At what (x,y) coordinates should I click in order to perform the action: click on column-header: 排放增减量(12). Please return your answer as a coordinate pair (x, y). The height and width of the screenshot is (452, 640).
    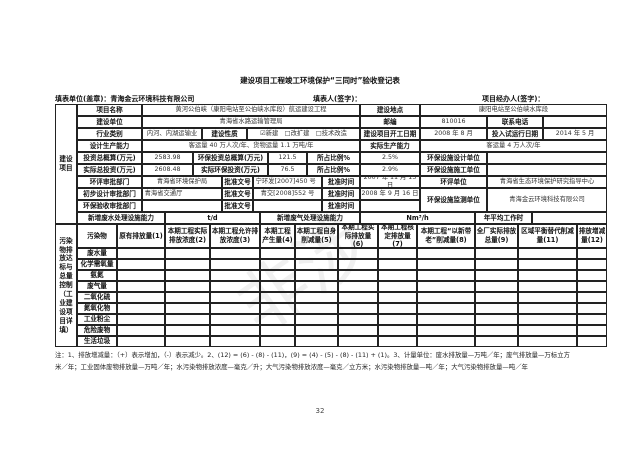
    Looking at the image, I should click on (592, 236).